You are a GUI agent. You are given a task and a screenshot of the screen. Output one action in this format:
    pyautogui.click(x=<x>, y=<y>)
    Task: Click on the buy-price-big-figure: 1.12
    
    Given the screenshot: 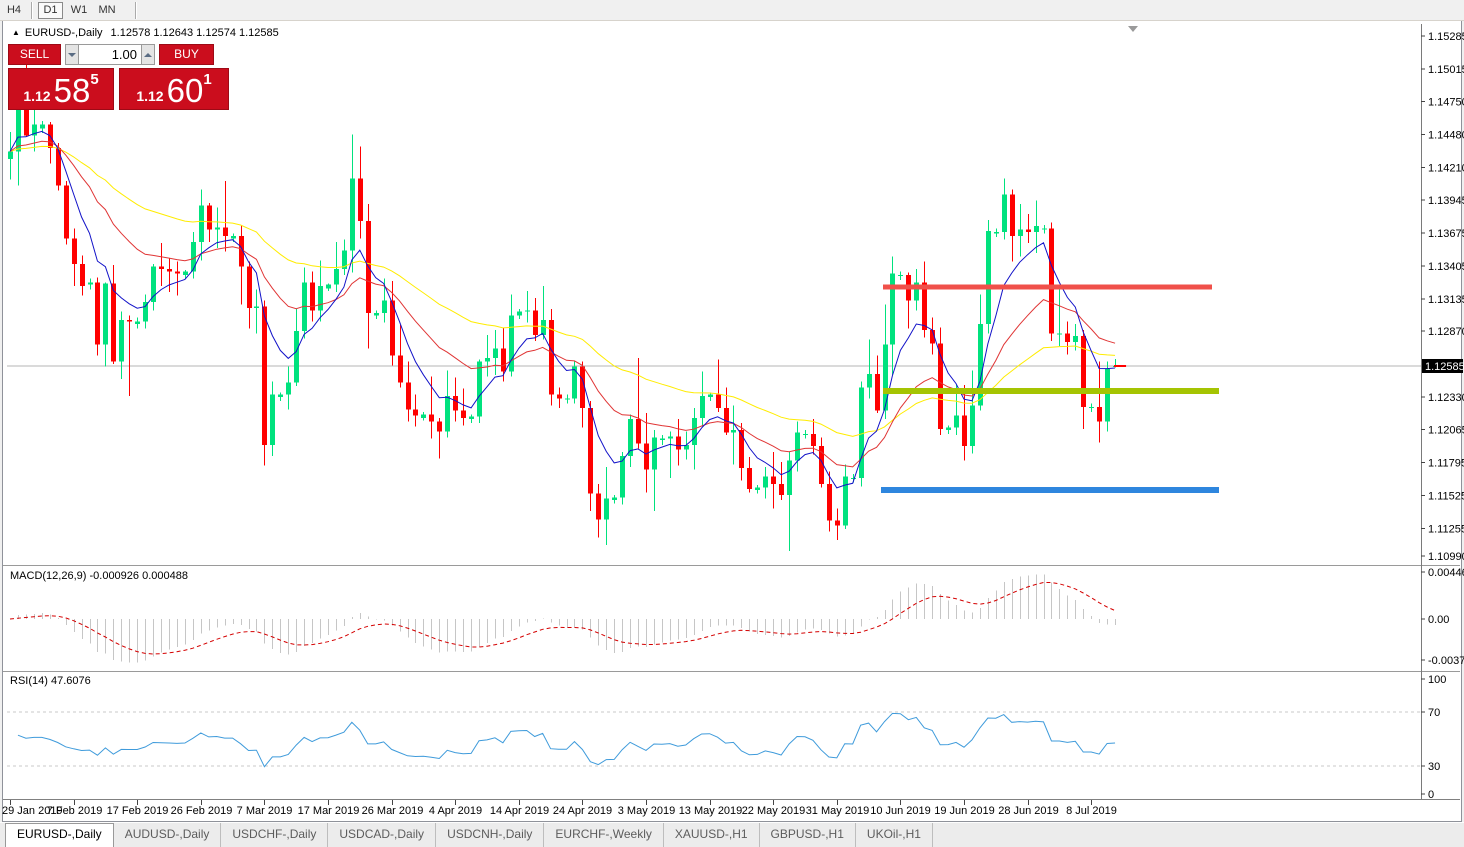 What is the action you would take?
    pyautogui.click(x=150, y=96)
    